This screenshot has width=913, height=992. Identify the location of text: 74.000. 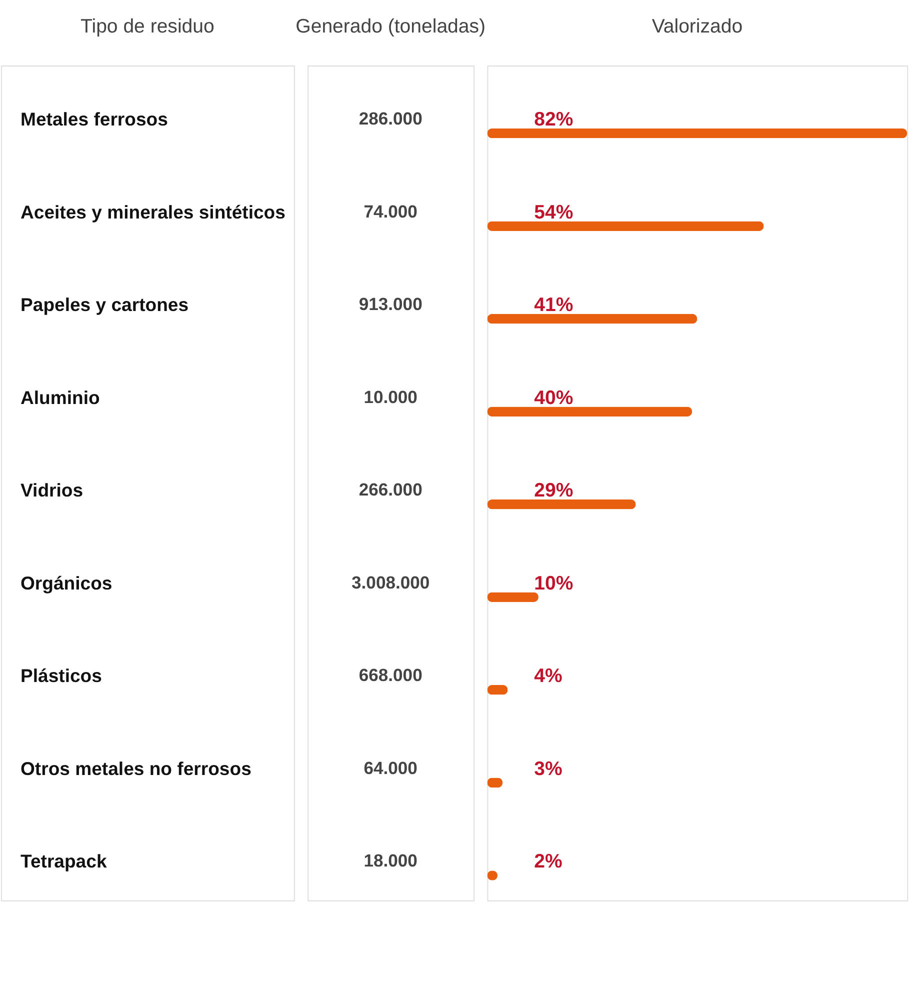
(391, 211).